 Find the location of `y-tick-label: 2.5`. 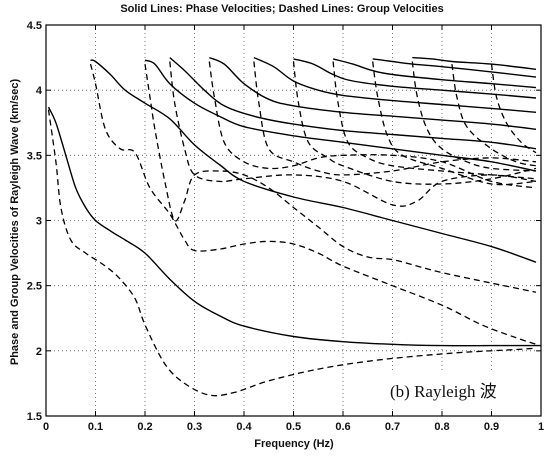

y-tick-label: 2.5 is located at coordinates (34, 287).